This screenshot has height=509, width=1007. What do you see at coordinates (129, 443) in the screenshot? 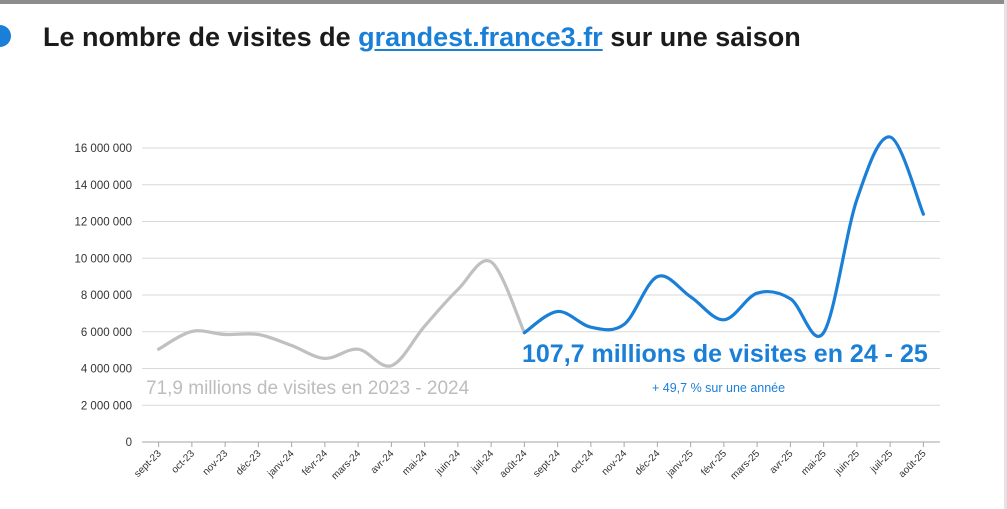
I see `y-tick-label: 0` at bounding box center [129, 443].